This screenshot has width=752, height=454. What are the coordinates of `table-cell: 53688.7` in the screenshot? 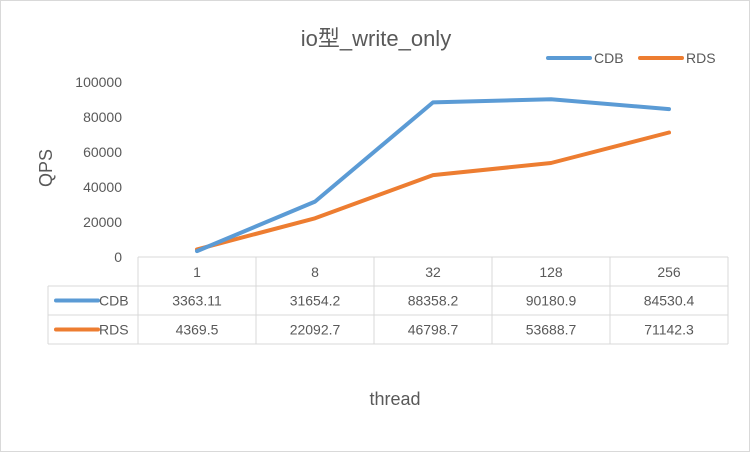 It's located at (551, 330).